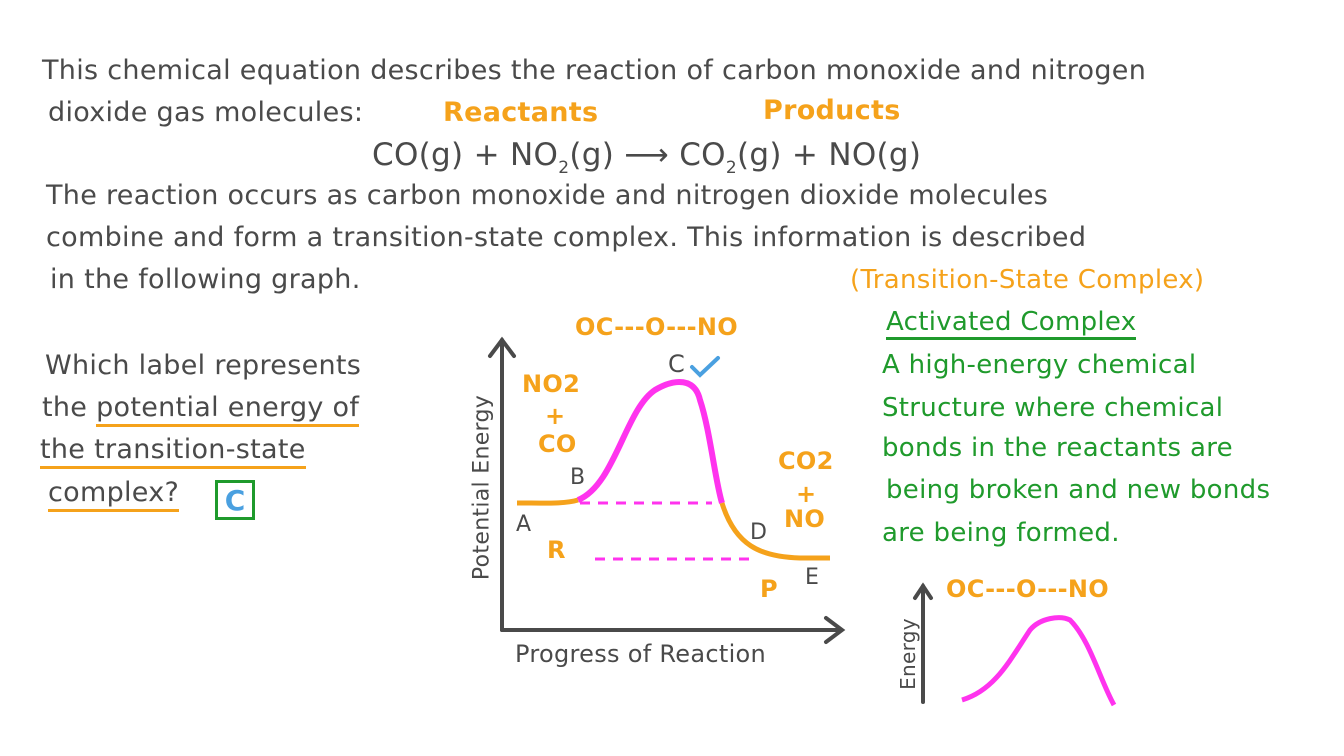 The image size is (1344, 756). I want to click on small-transition-state-label: OC---O---NO, so click(1027, 589).